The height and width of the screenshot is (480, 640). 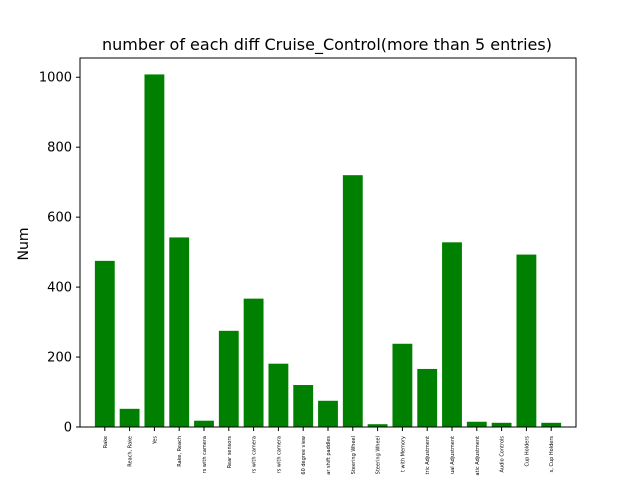 What do you see at coordinates (59, 148) in the screenshot?
I see `y-tick-label: 800` at bounding box center [59, 148].